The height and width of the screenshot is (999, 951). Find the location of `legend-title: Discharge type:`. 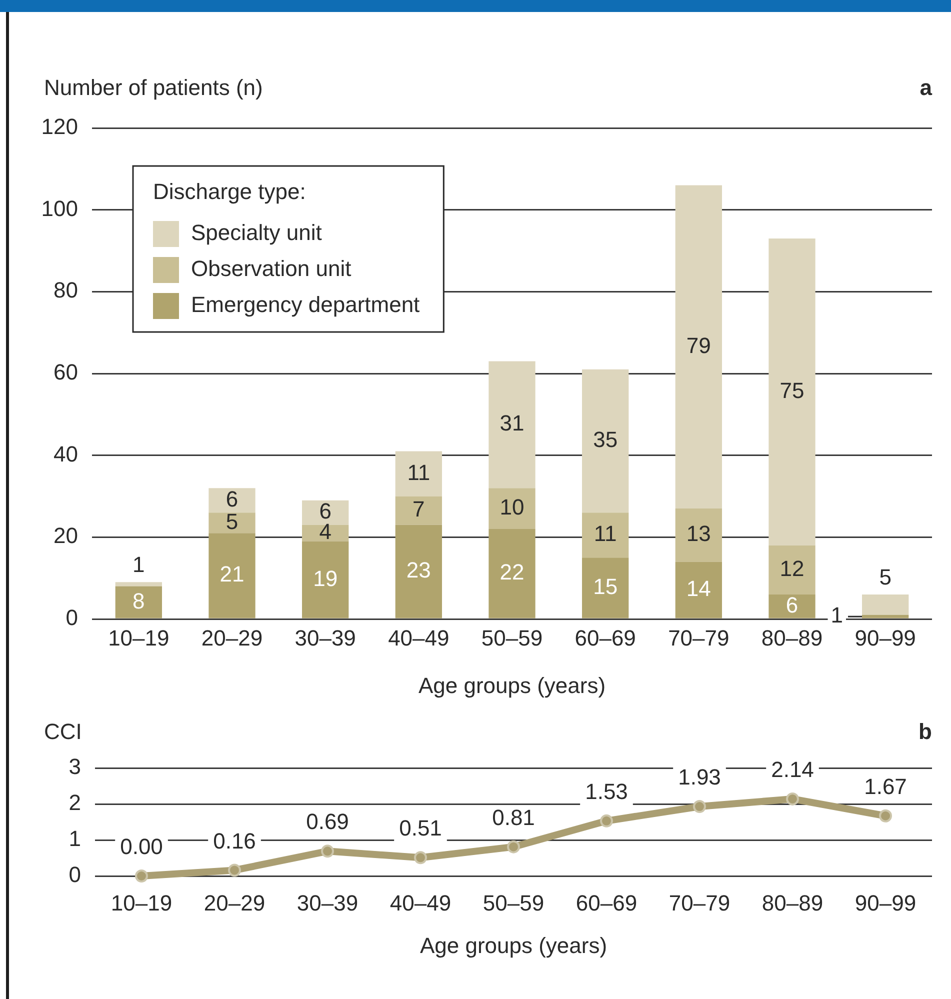

legend-title: Discharge type: is located at coordinates (229, 191).